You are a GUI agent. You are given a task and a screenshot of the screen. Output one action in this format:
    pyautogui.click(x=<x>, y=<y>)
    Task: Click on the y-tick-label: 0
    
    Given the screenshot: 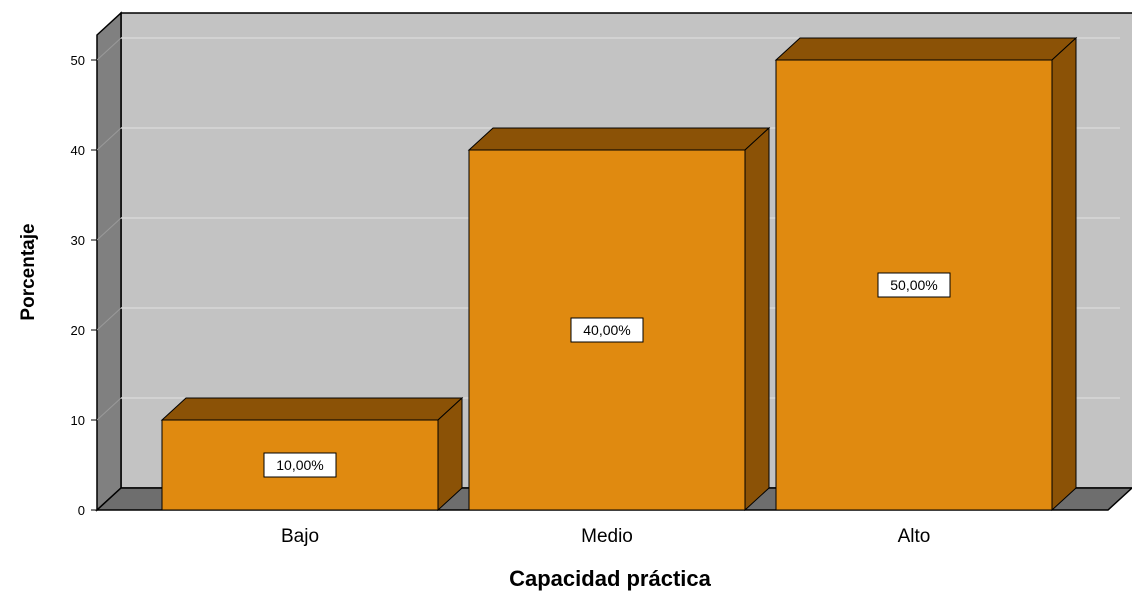 What is the action you would take?
    pyautogui.click(x=81, y=510)
    